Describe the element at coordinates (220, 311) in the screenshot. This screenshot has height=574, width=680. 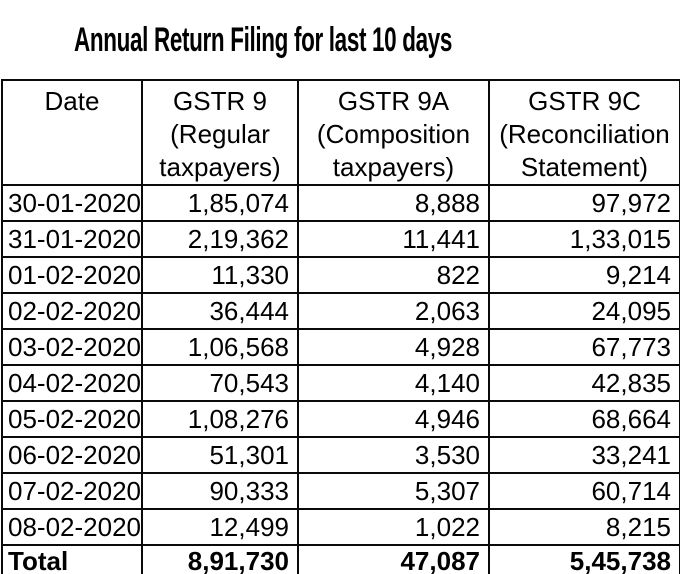
I see `gstr9-cell: 36,444` at that location.